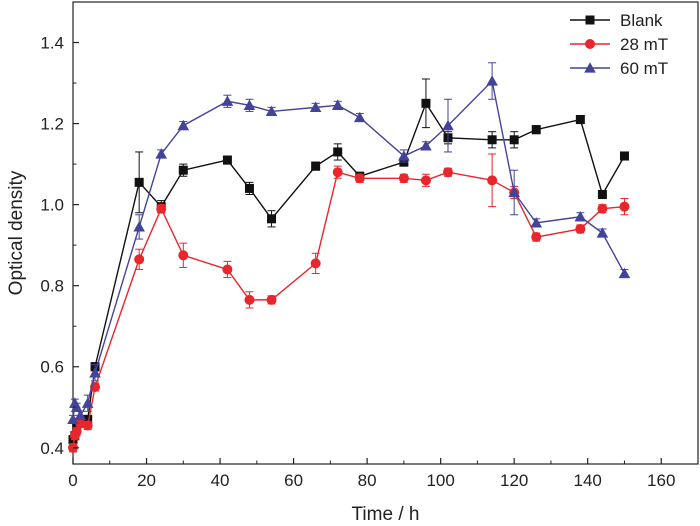  I want to click on legend-entry: 28 mT, so click(619, 44).